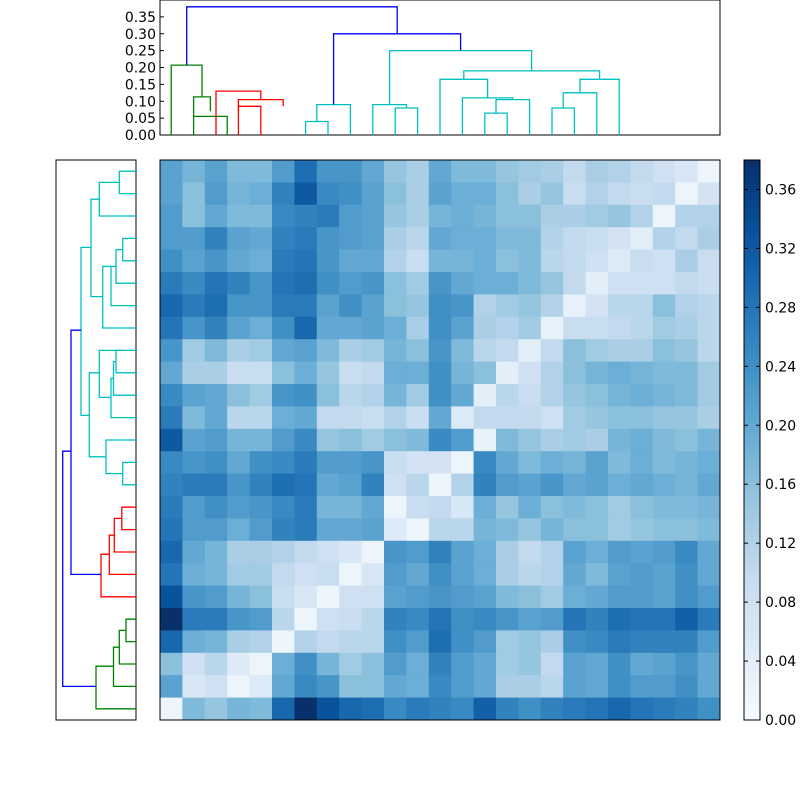 The width and height of the screenshot is (800, 800). I want to click on top-dendrogram-ytick-label: 0.25, so click(140, 52).